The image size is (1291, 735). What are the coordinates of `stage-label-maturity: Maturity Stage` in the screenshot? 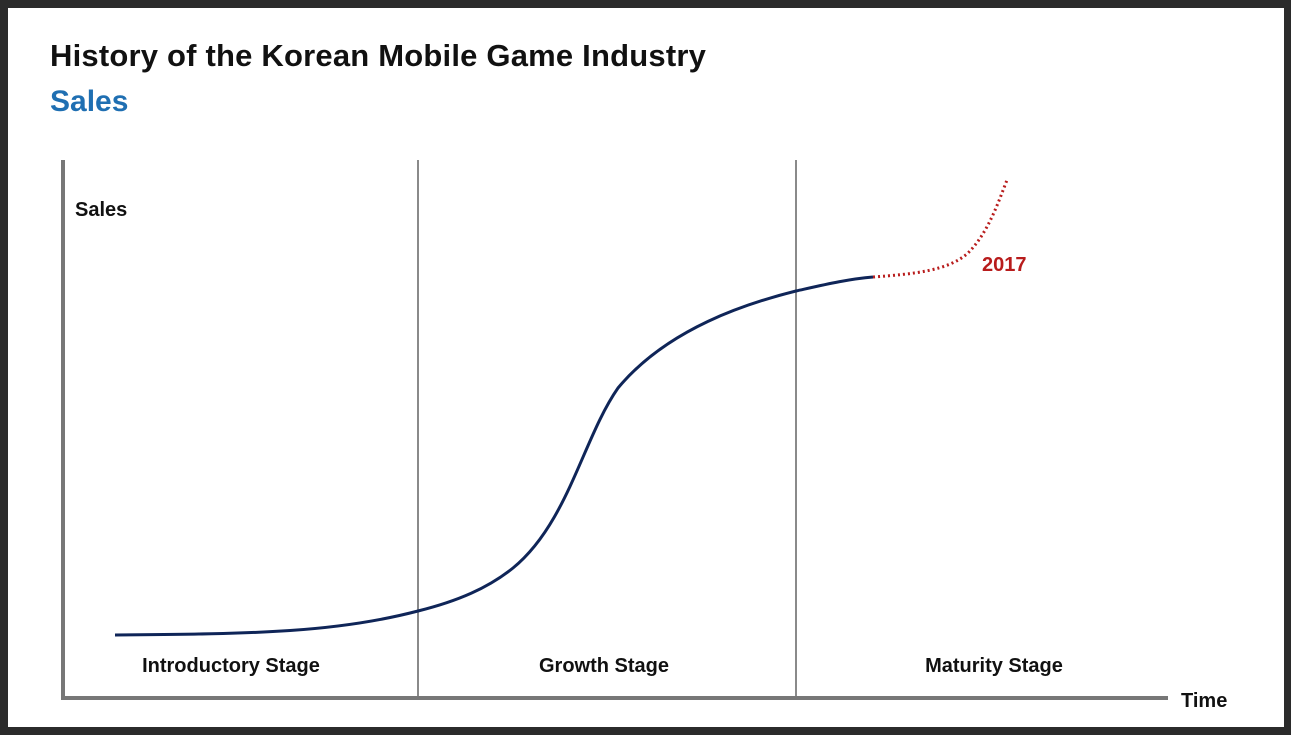 It's located at (994, 666).